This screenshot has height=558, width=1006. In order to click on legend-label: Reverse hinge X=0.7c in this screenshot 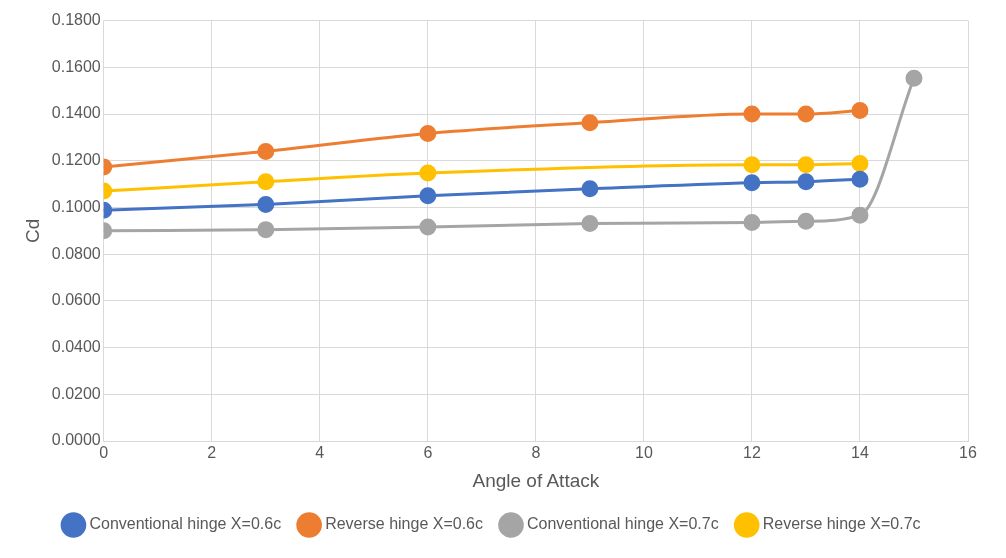, I will do `click(841, 524)`.